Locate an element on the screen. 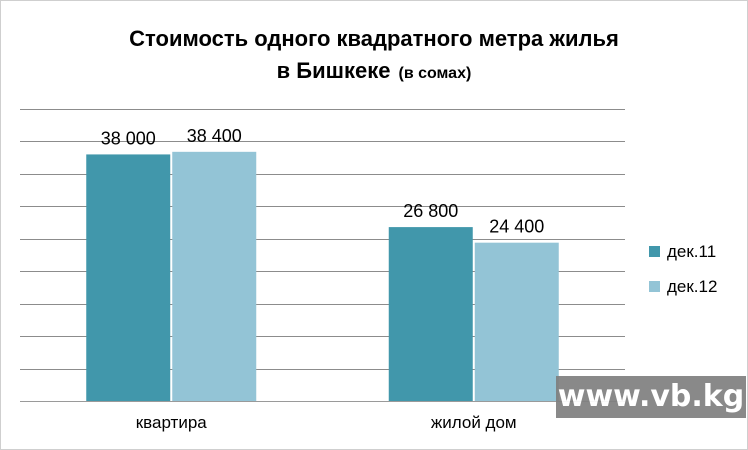  watermark: www.vb.kg is located at coordinates (651, 397).